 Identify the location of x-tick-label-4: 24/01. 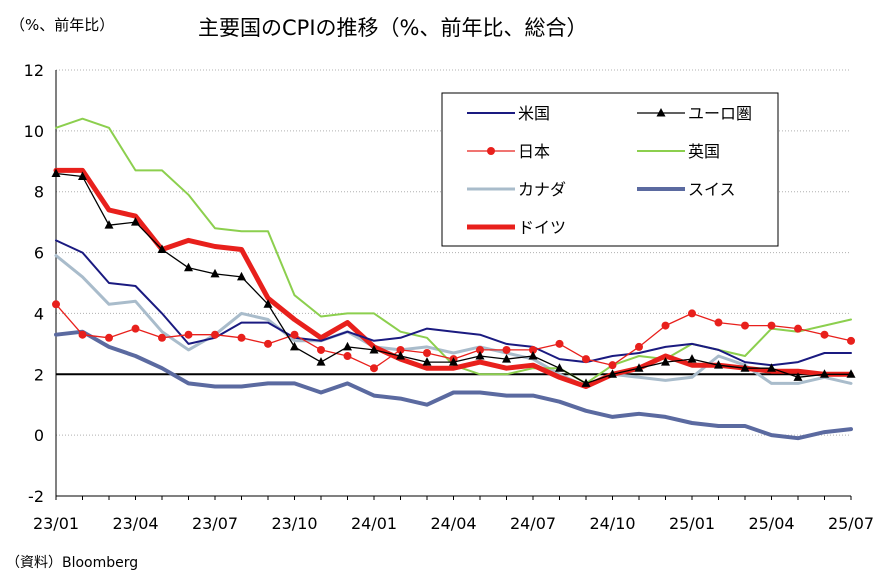
(374, 523).